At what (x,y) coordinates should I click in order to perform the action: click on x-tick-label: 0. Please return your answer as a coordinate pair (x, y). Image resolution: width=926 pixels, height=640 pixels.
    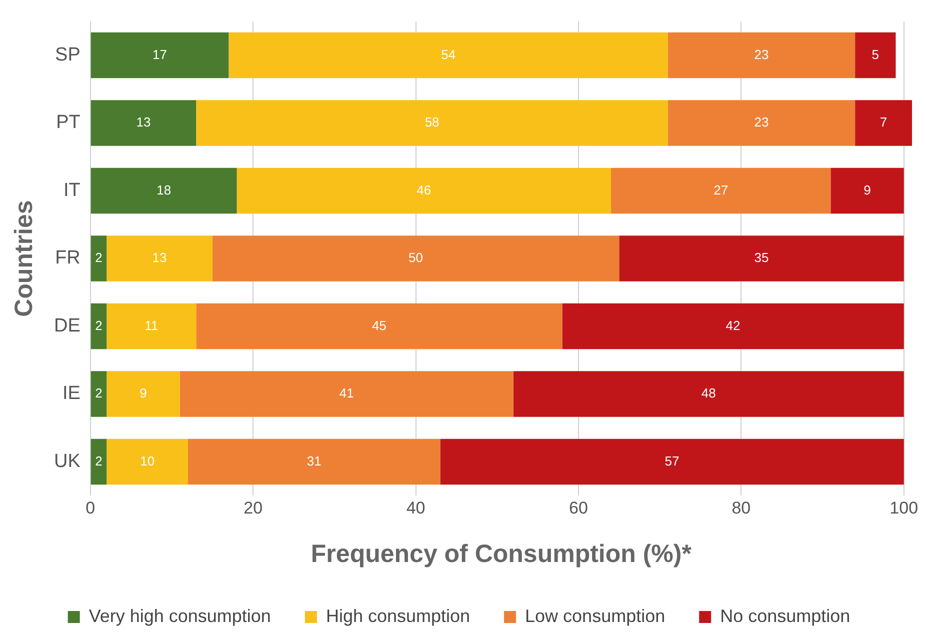
    Looking at the image, I should click on (91, 508).